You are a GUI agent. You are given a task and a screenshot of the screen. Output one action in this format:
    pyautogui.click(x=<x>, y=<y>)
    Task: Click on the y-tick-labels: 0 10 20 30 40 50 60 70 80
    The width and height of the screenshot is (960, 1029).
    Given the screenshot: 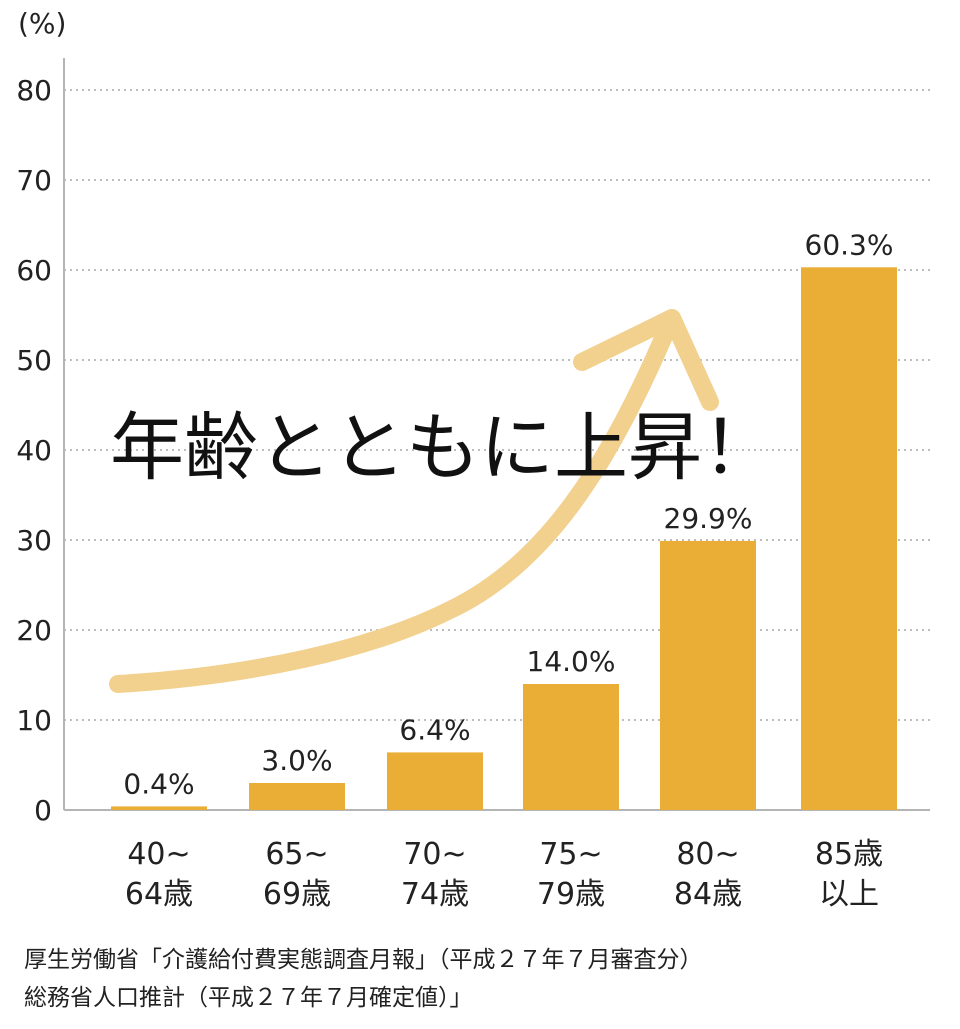 What is the action you would take?
    pyautogui.click(x=34, y=450)
    